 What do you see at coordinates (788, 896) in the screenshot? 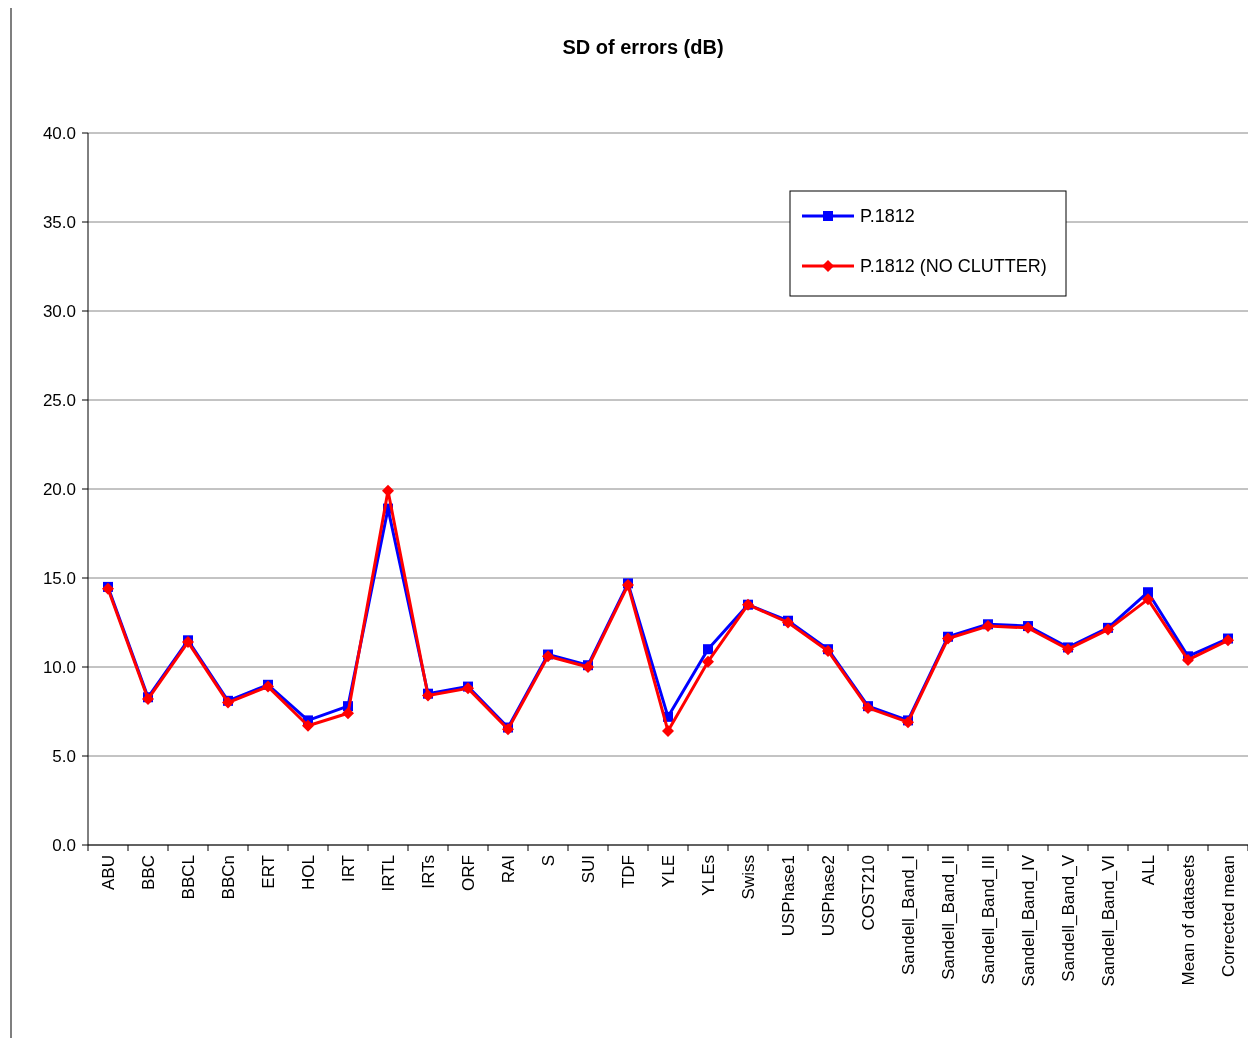
I see `x-tick-label: USPhase1` at bounding box center [788, 896].